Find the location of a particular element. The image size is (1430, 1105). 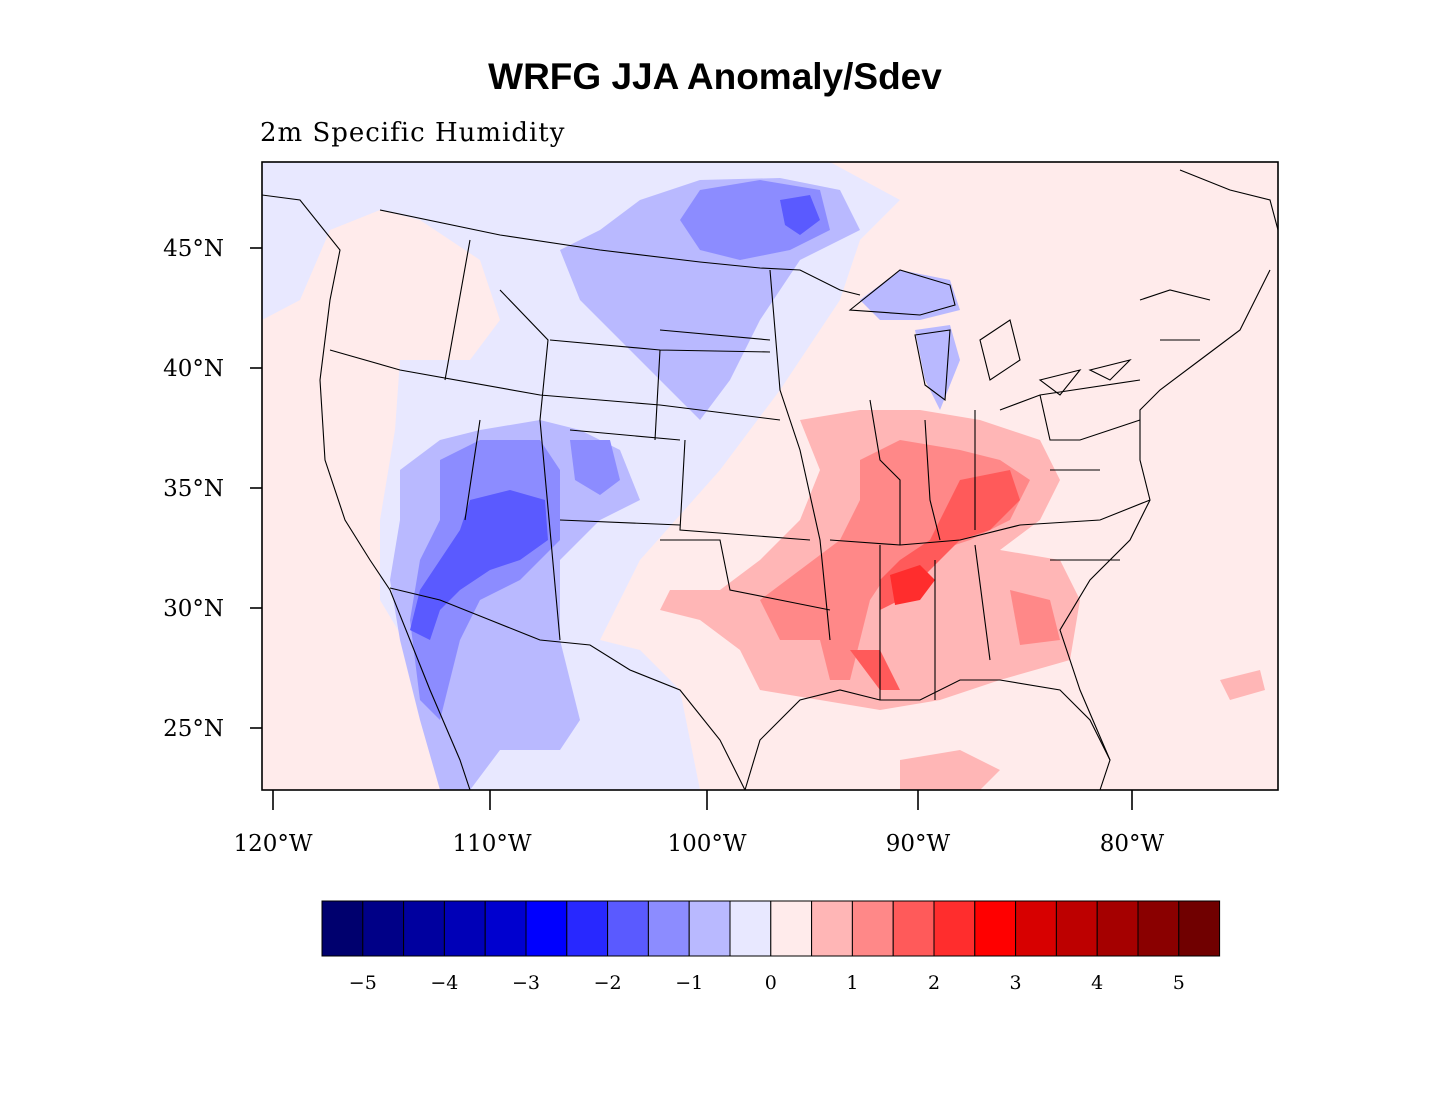

lon-label-80: 80°W is located at coordinates (1132, 844).